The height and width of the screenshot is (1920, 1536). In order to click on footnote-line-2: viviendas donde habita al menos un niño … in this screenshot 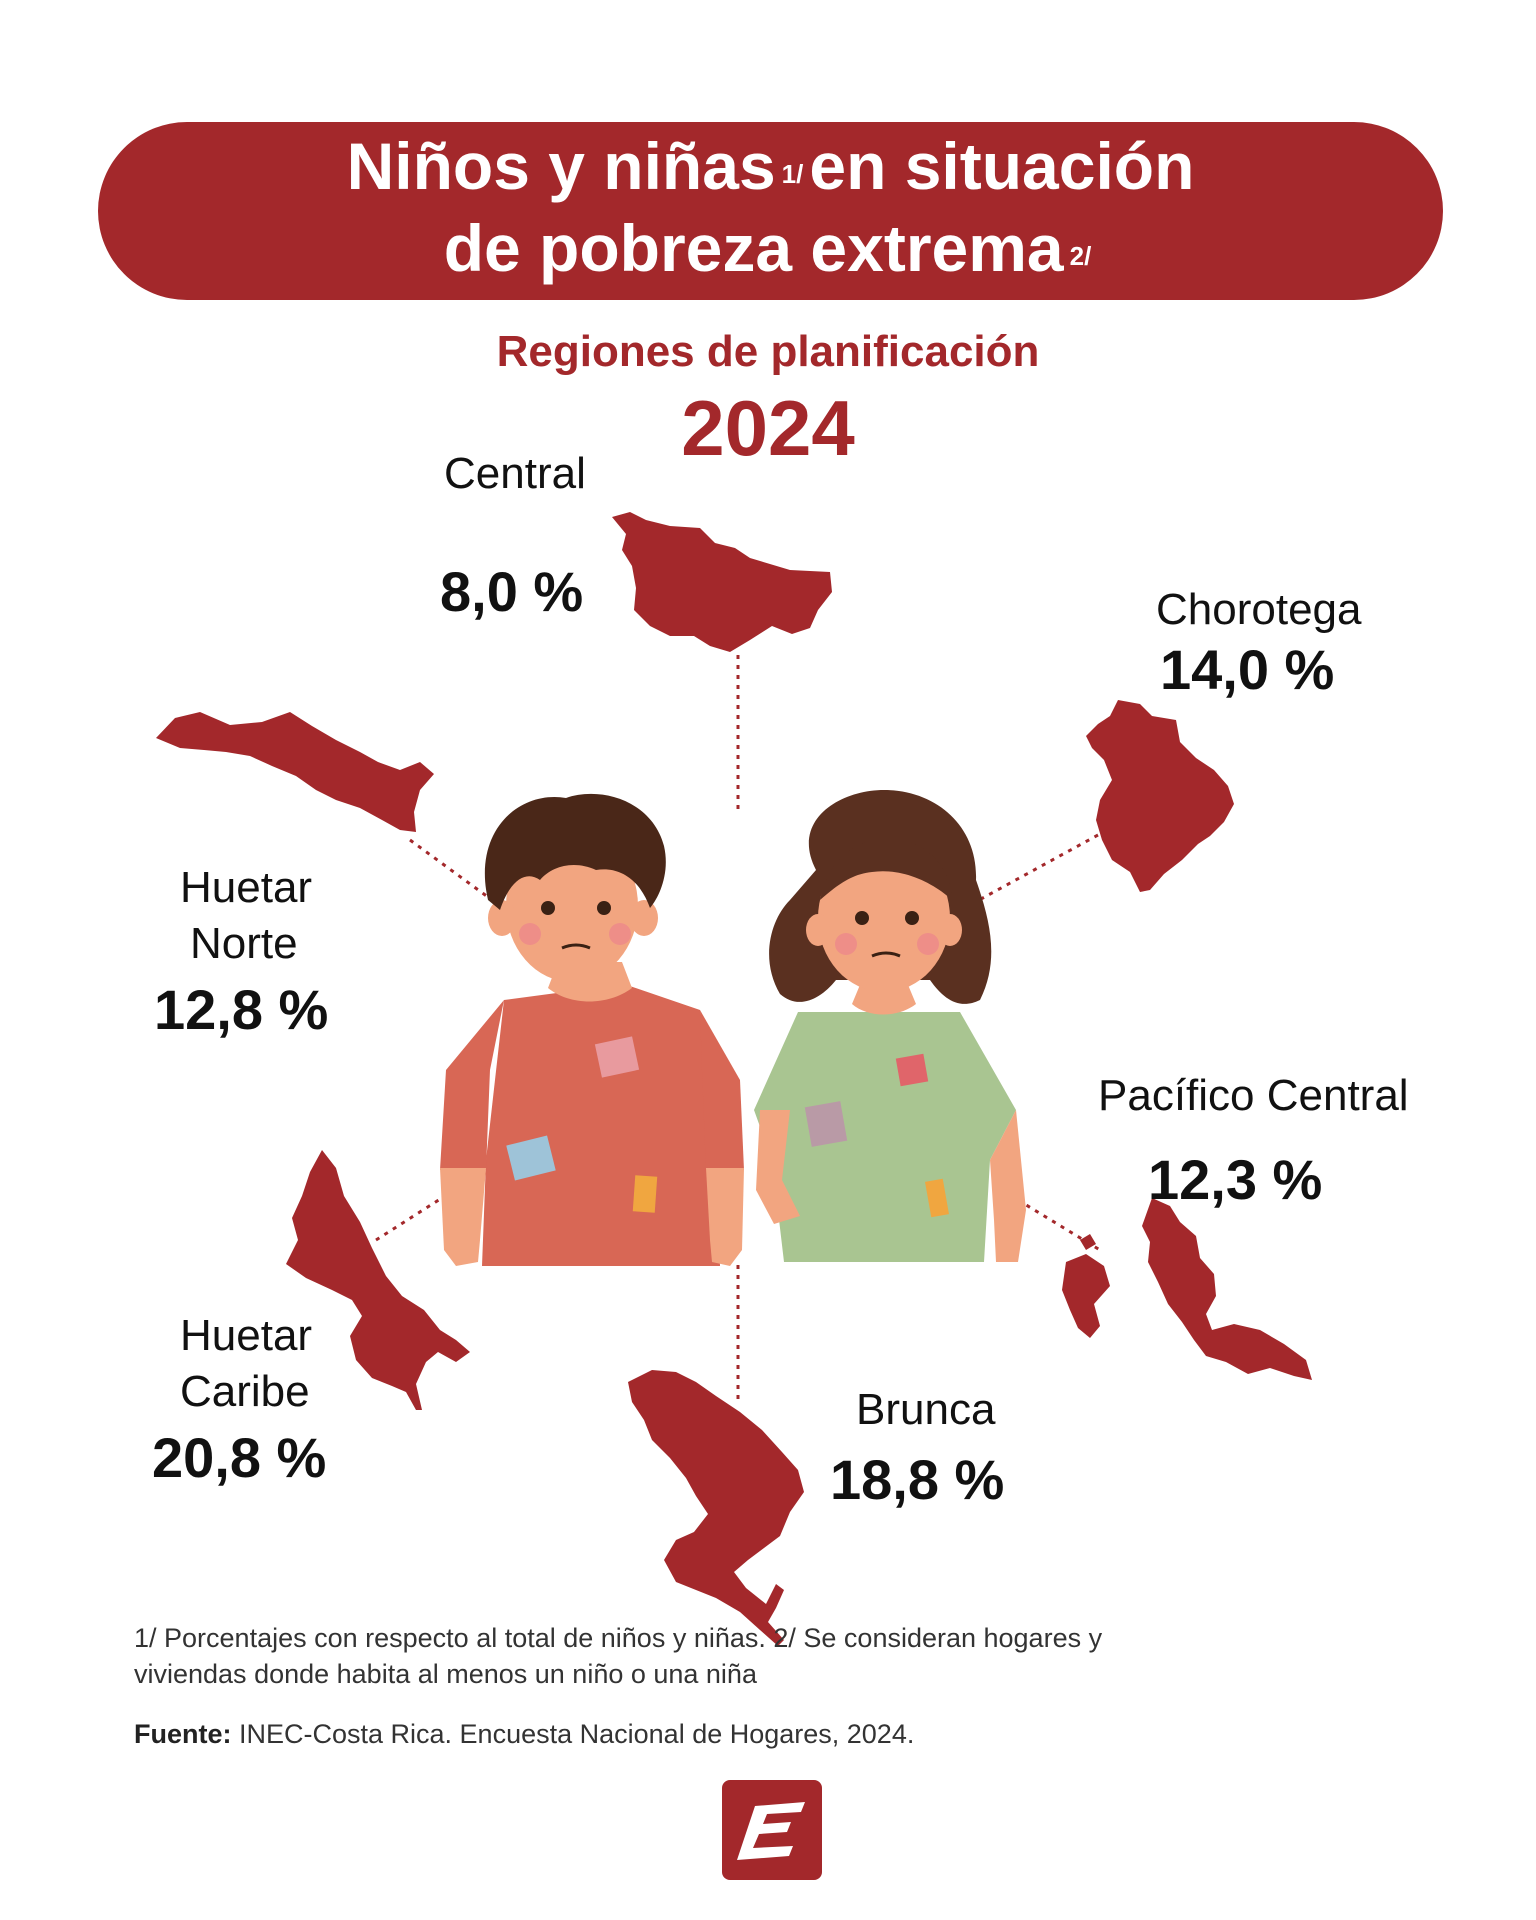, I will do `click(445, 1674)`.